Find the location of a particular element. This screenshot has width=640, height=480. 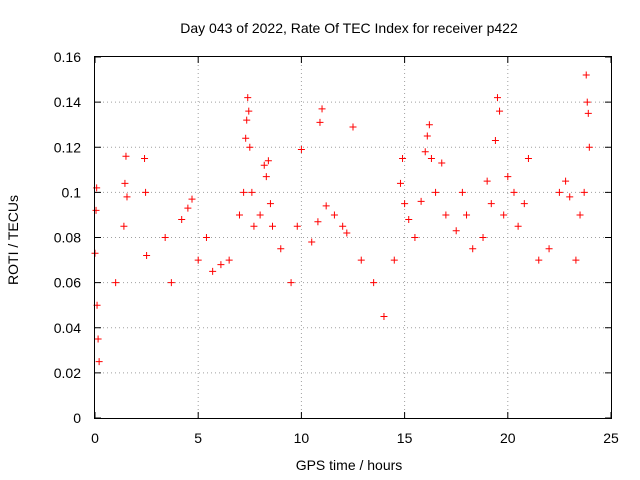

y-tick-label: 0 is located at coordinates (77, 418).